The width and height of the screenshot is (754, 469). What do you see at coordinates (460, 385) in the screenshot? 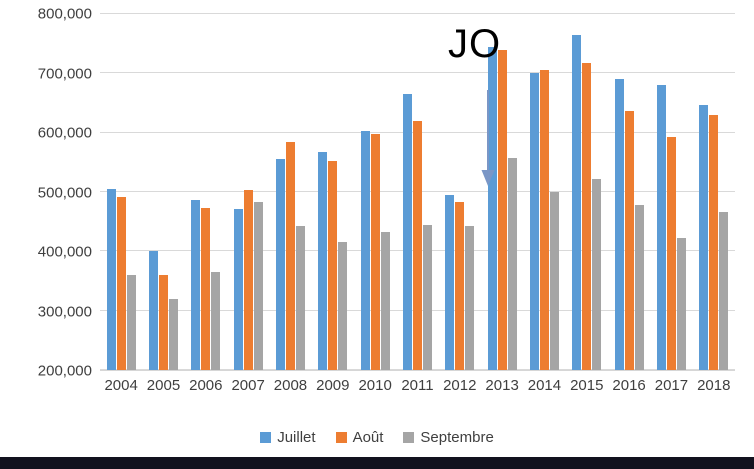
I see `x-tick-label: 2012` at bounding box center [460, 385].